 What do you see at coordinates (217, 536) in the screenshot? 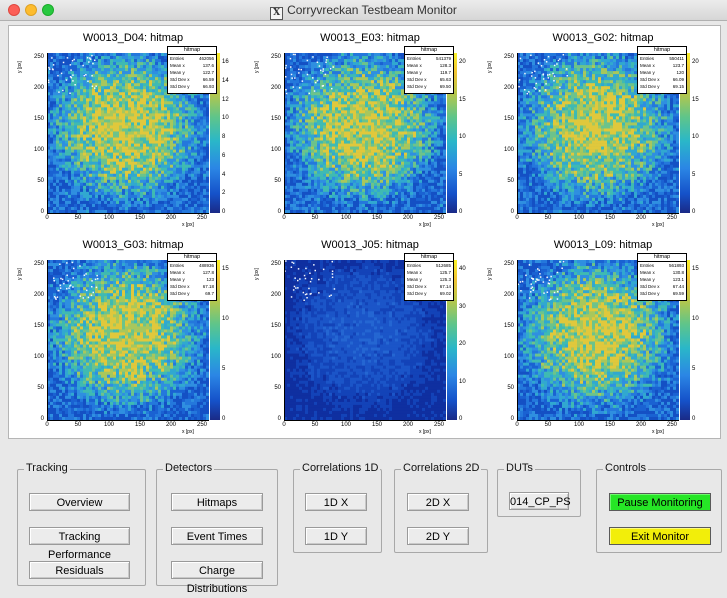
I see `event-times-button: Event Times` at bounding box center [217, 536].